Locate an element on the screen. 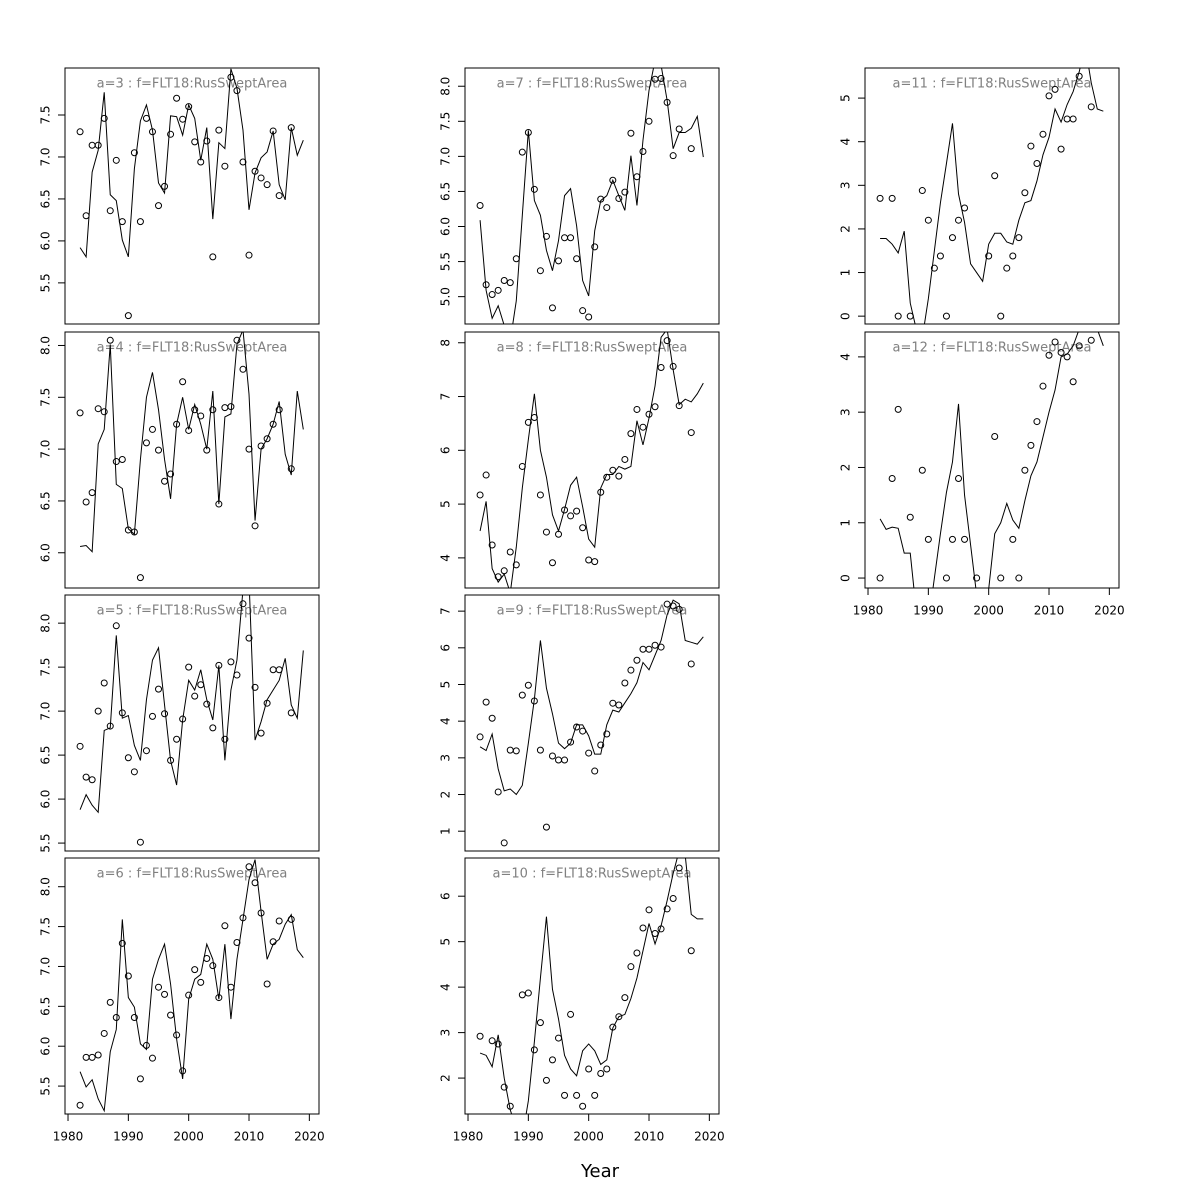 The height and width of the screenshot is (1200, 1200). y-tick-label: 8.0 is located at coordinates (46, 345).